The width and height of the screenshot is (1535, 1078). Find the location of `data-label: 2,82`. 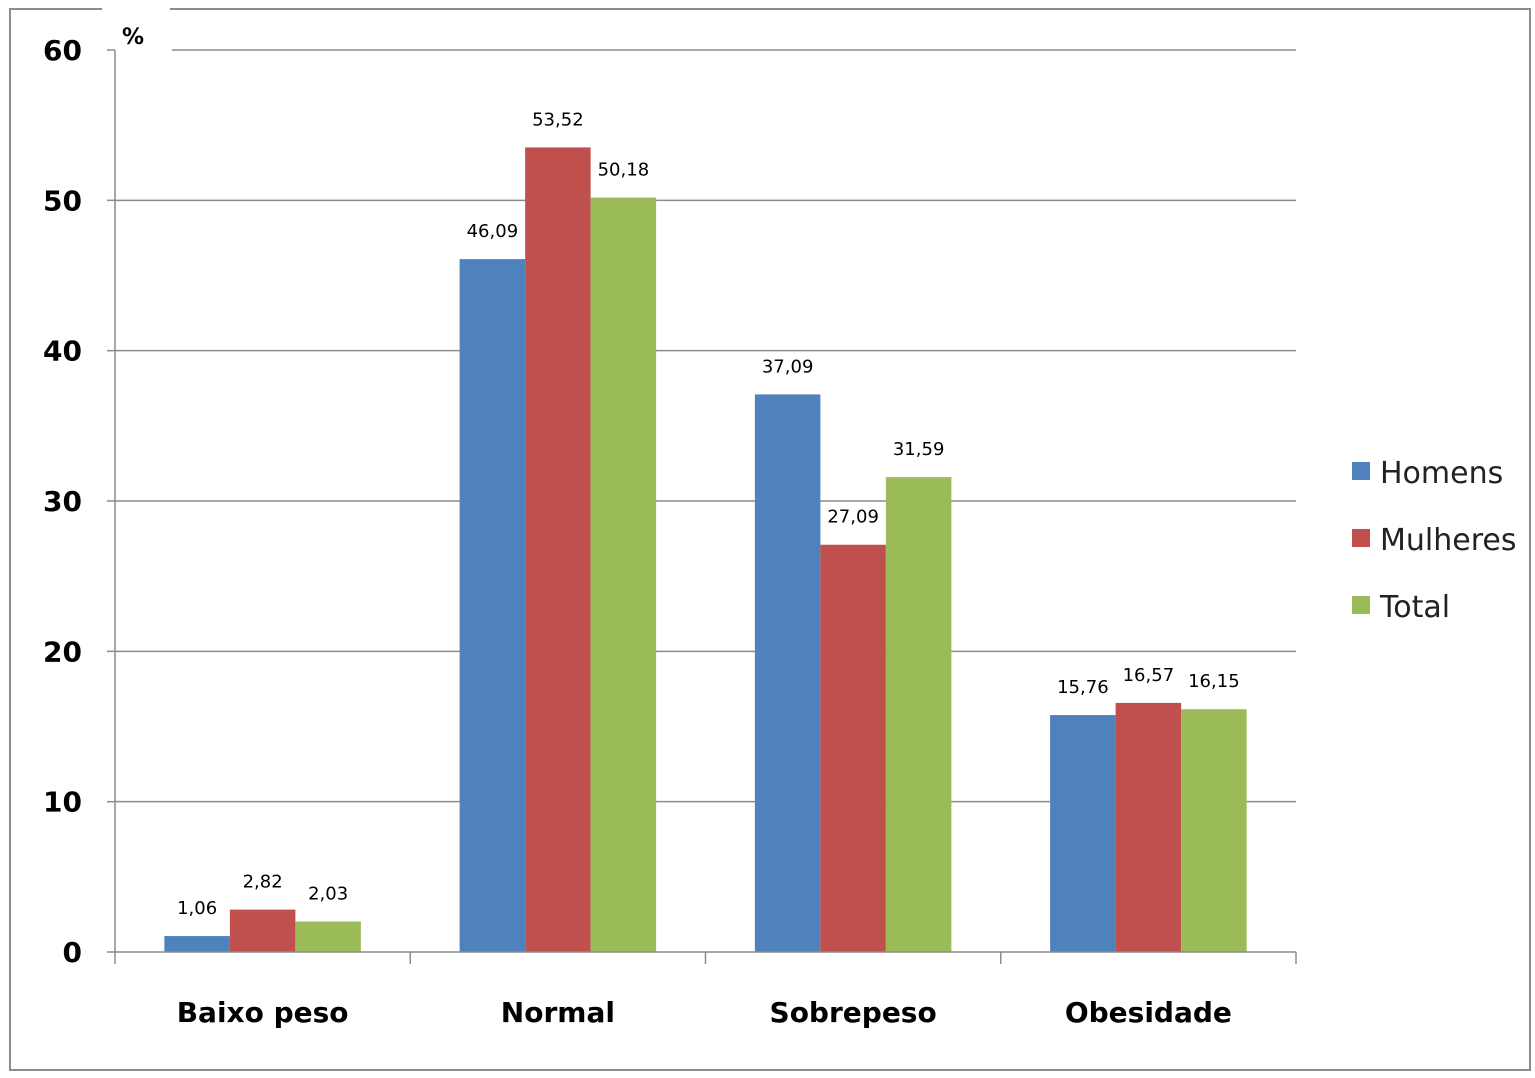

data-label: 2,82 is located at coordinates (263, 882).